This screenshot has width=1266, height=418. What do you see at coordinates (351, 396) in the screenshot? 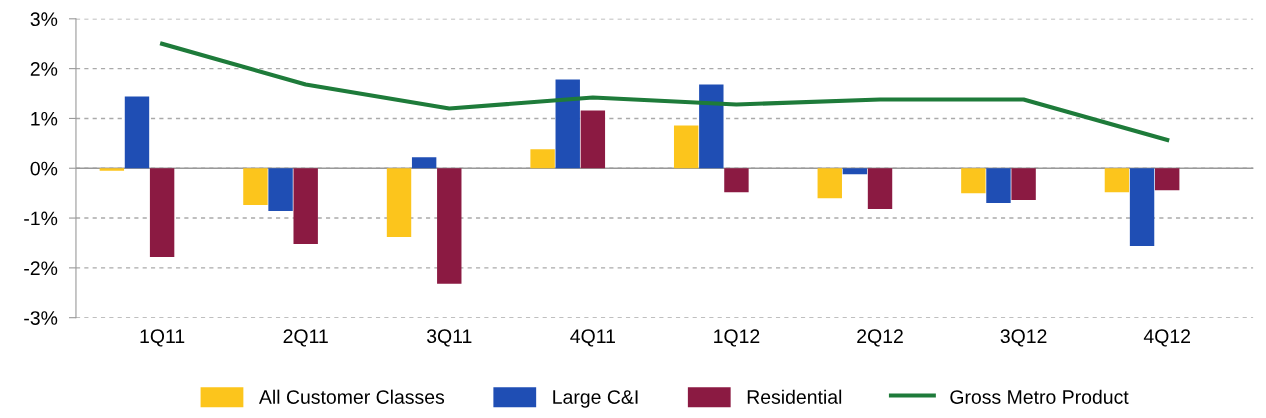
I see `legend-label: All Customer Classes` at bounding box center [351, 396].